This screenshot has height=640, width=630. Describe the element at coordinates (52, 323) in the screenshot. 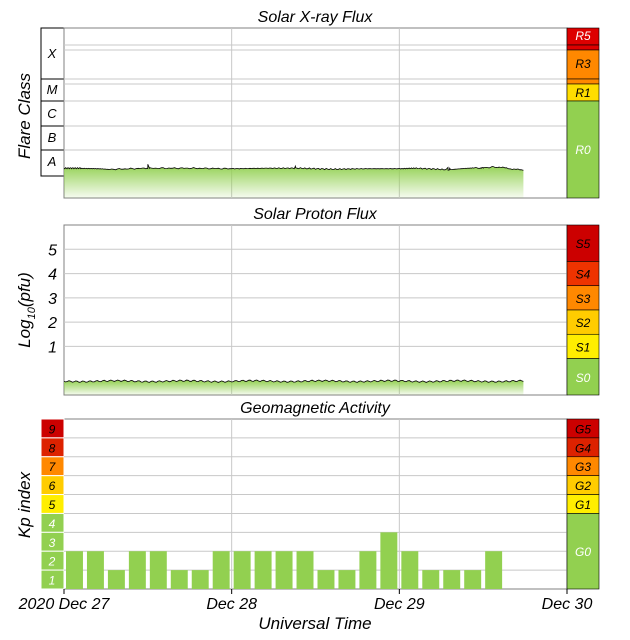

I see `proton-ytick-2: 2` at that location.